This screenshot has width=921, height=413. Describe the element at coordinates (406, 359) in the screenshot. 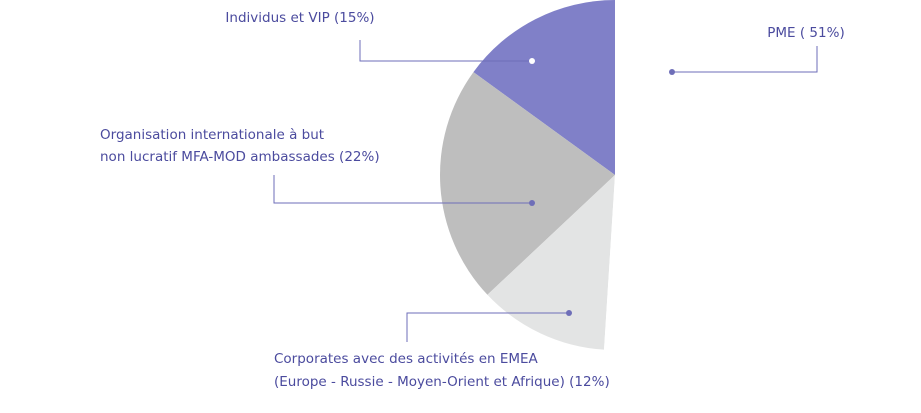

I see `slice-label: Corporates avec des activités en EMEA` at that location.